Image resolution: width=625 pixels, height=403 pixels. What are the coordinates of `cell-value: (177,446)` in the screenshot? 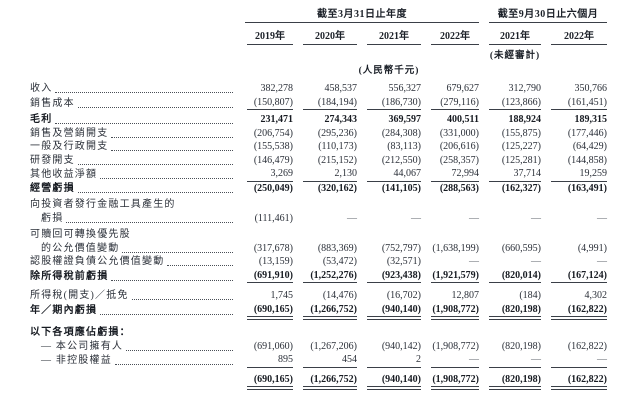 It's located at (587, 133).